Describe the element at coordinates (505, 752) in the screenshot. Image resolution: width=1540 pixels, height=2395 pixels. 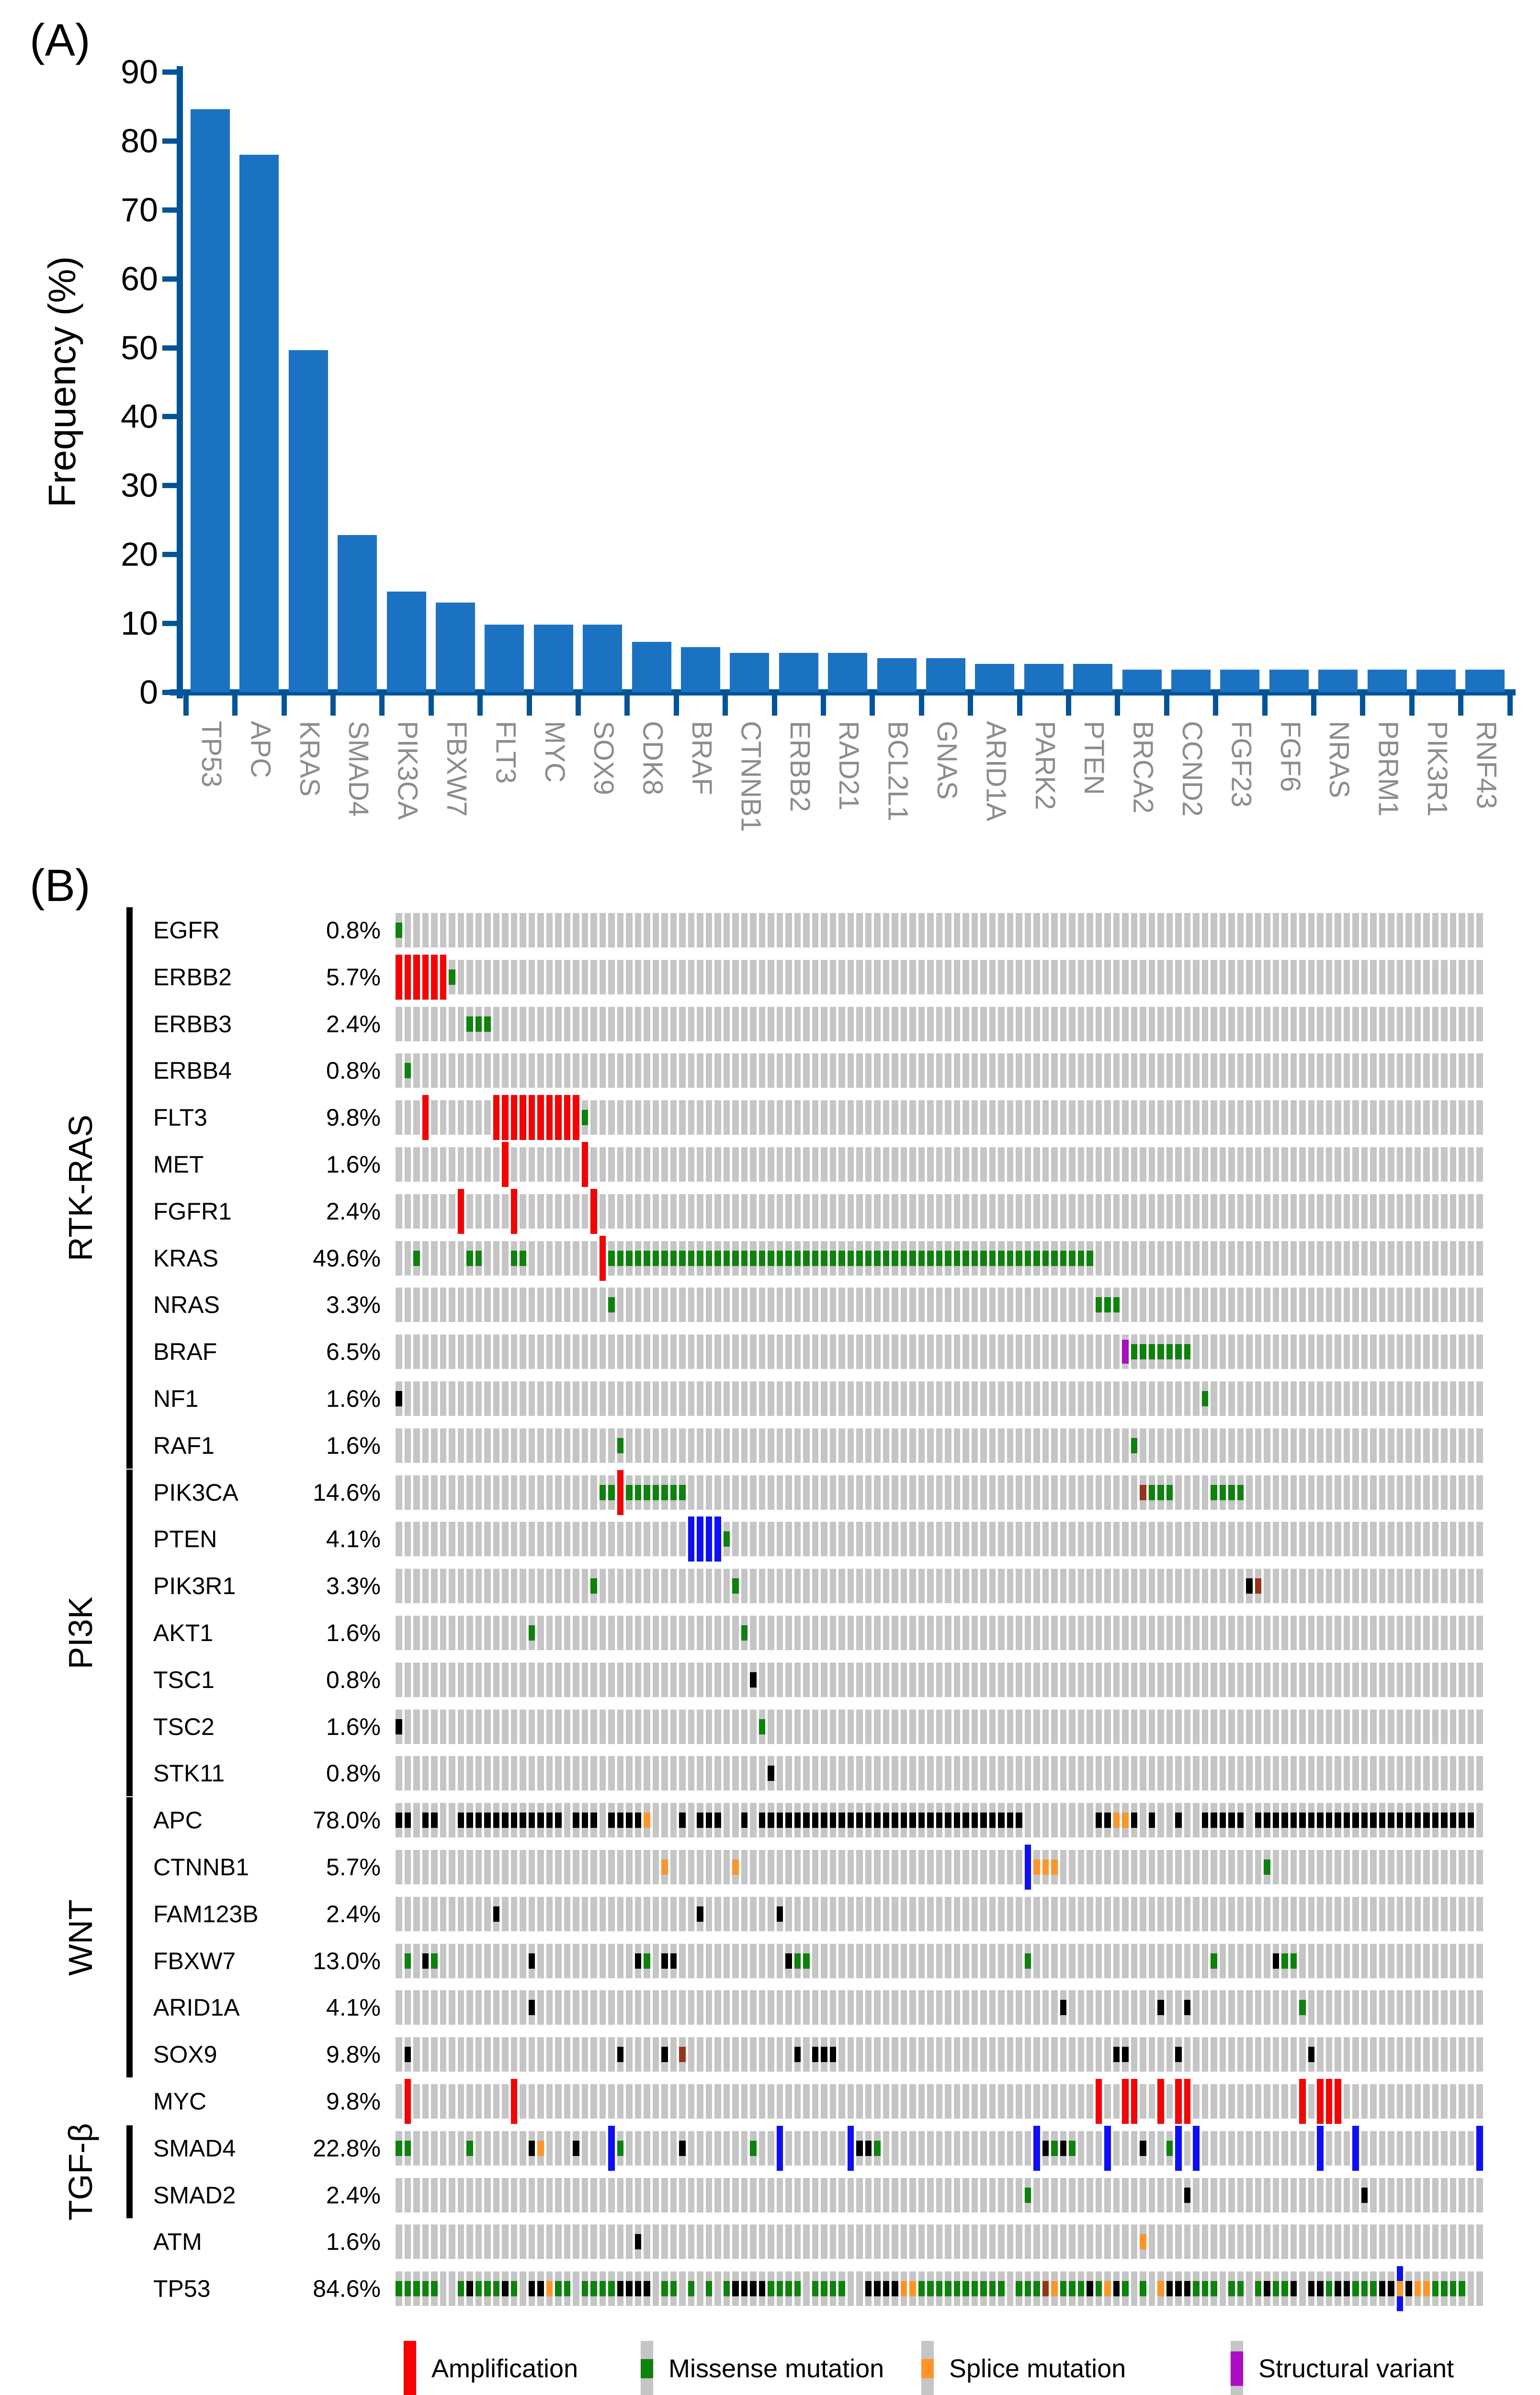
I see `x-category-label: FLT3` at that location.